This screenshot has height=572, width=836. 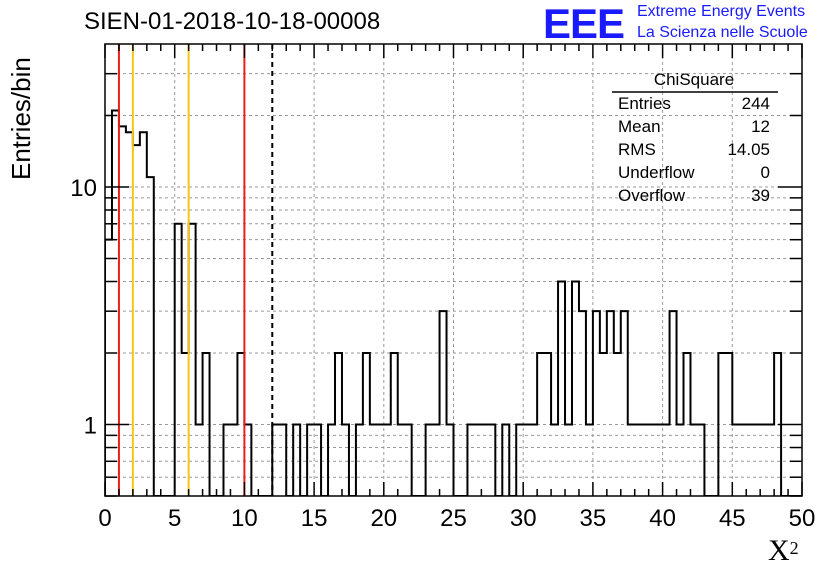 What do you see at coordinates (637, 149) in the screenshot?
I see `stat-label: RMS` at bounding box center [637, 149].